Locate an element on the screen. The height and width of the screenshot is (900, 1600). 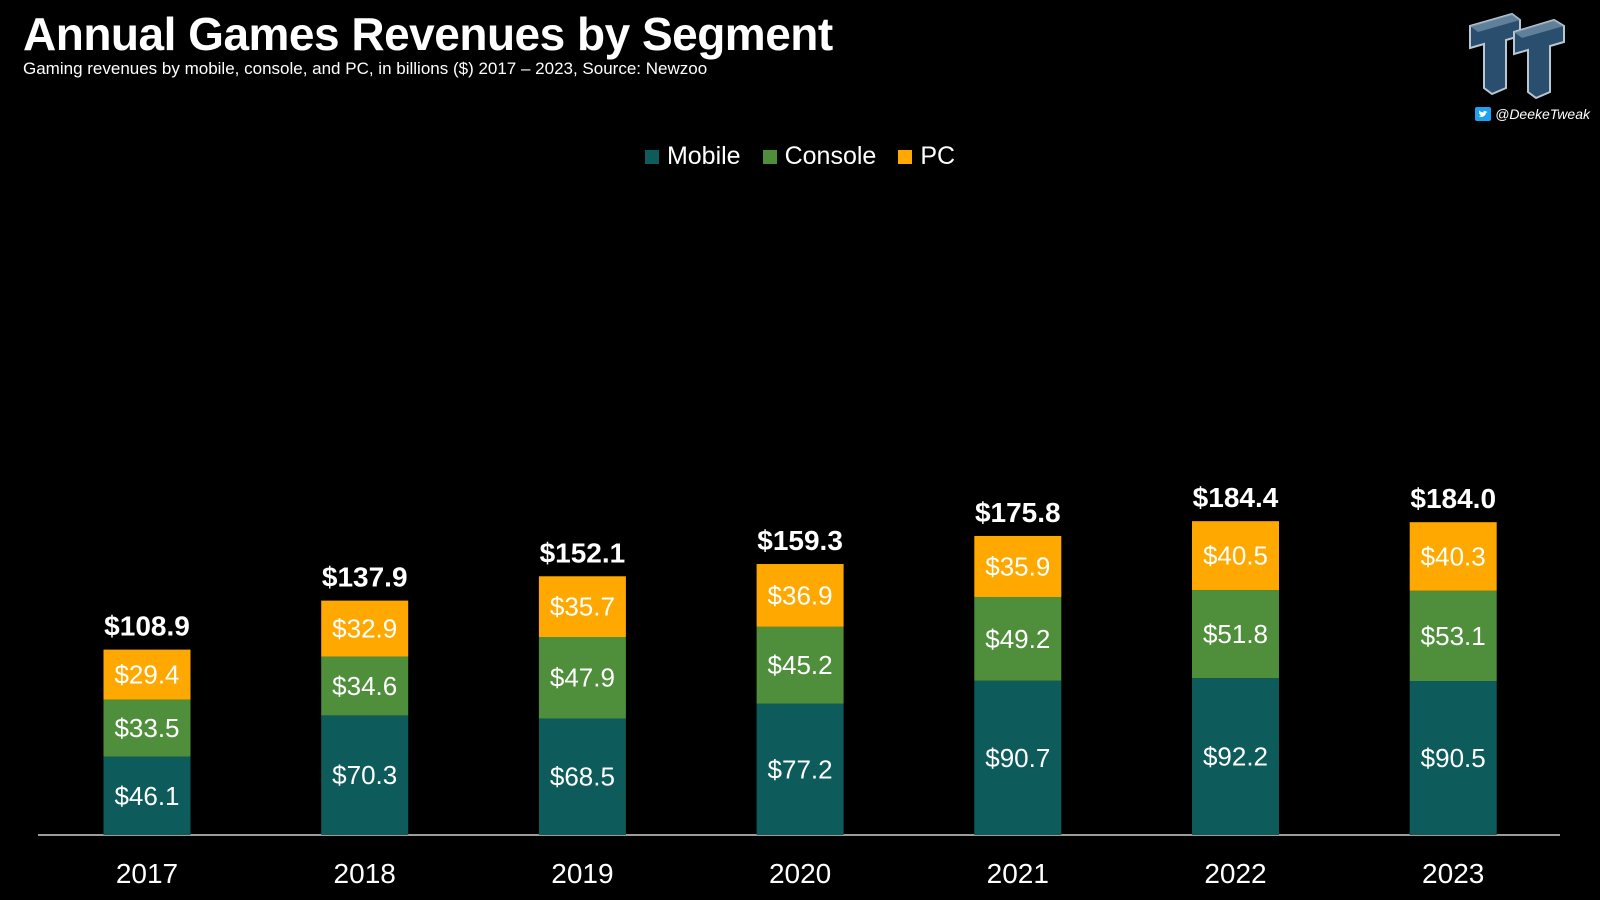
bar-mobile-2023 is located at coordinates (1453, 758).